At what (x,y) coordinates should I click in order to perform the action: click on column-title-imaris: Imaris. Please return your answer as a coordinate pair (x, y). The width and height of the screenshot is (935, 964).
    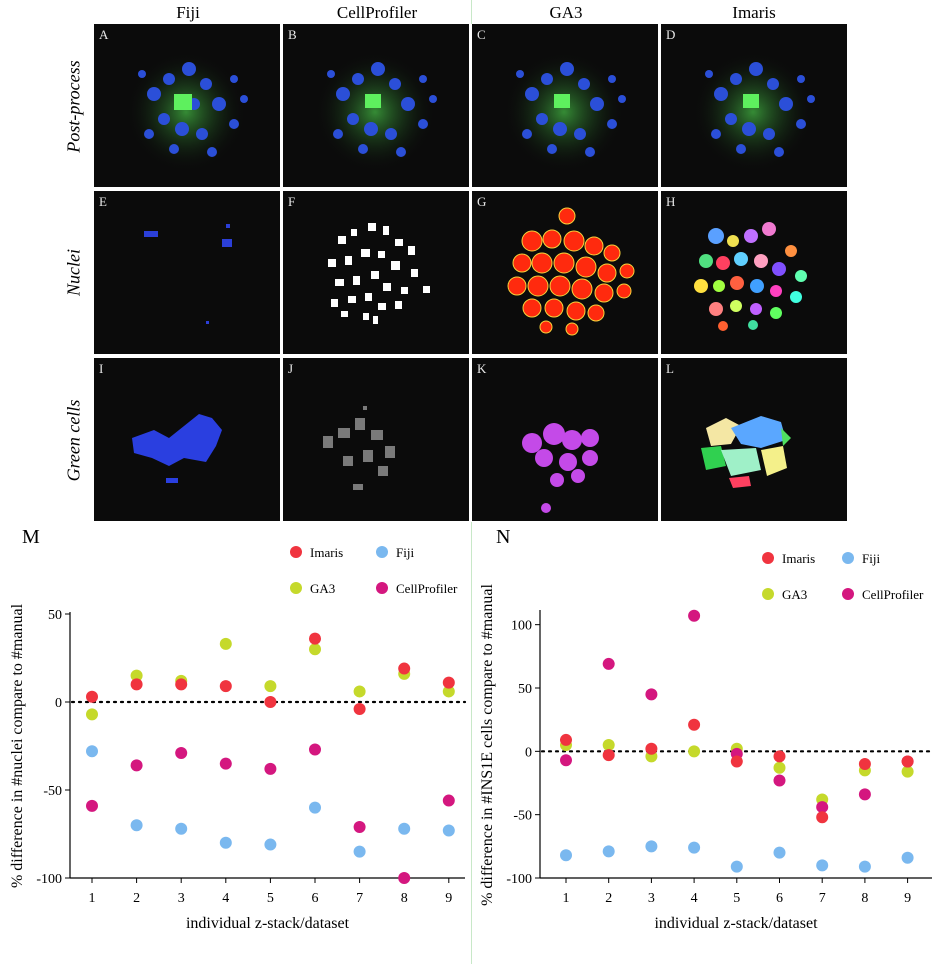
    Looking at the image, I should click on (754, 12).